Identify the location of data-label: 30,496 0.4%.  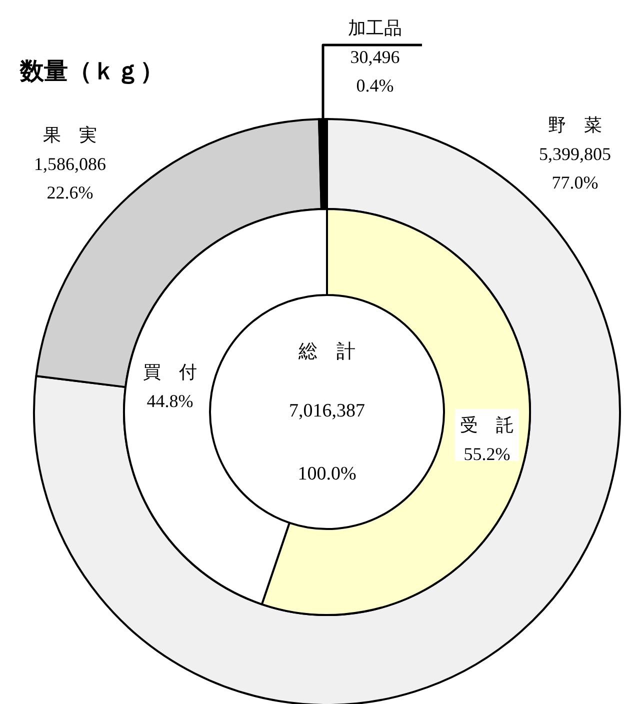
(375, 71).